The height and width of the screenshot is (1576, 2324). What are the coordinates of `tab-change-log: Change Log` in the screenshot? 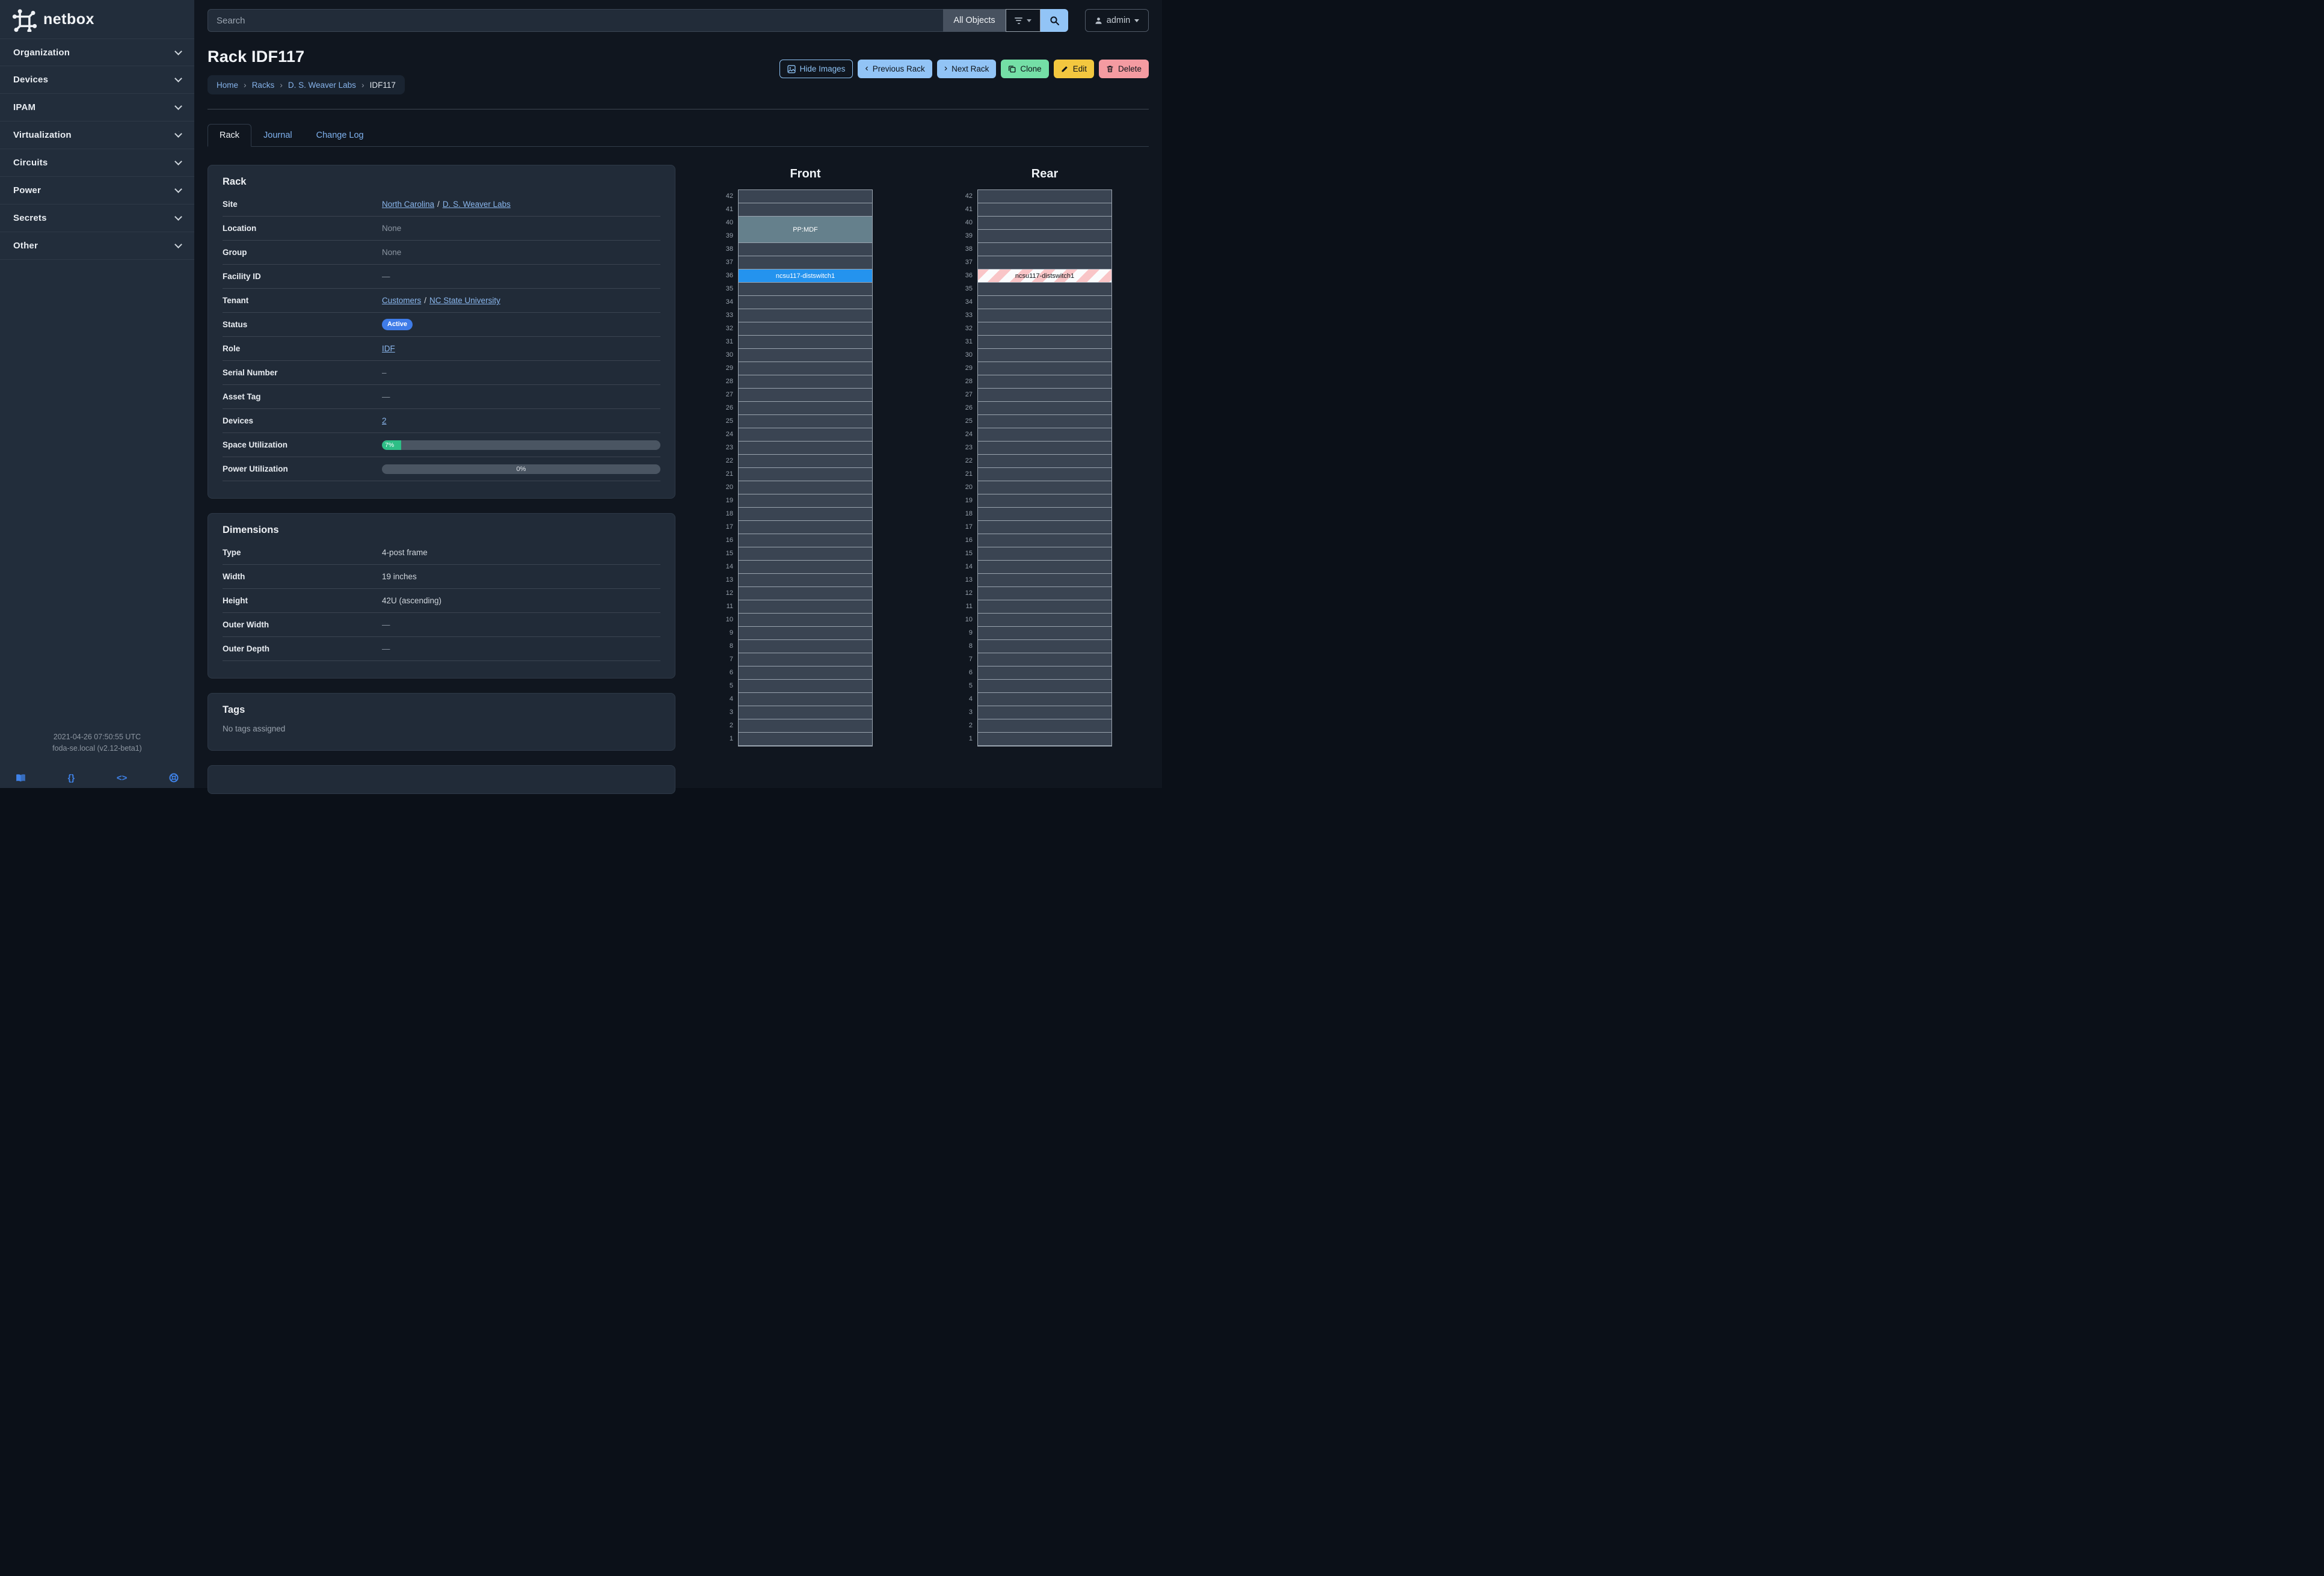 It's located at (340, 136).